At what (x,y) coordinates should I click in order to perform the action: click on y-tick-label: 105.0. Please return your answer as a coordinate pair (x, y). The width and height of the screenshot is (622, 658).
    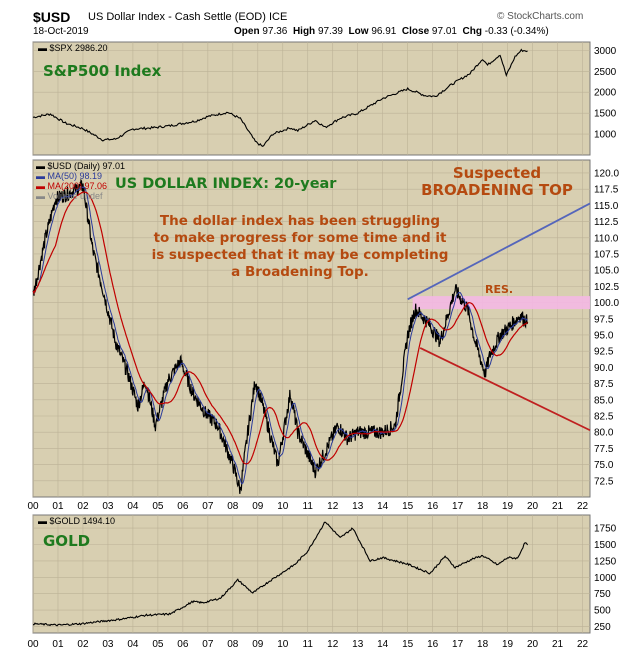
    Looking at the image, I should click on (606, 271).